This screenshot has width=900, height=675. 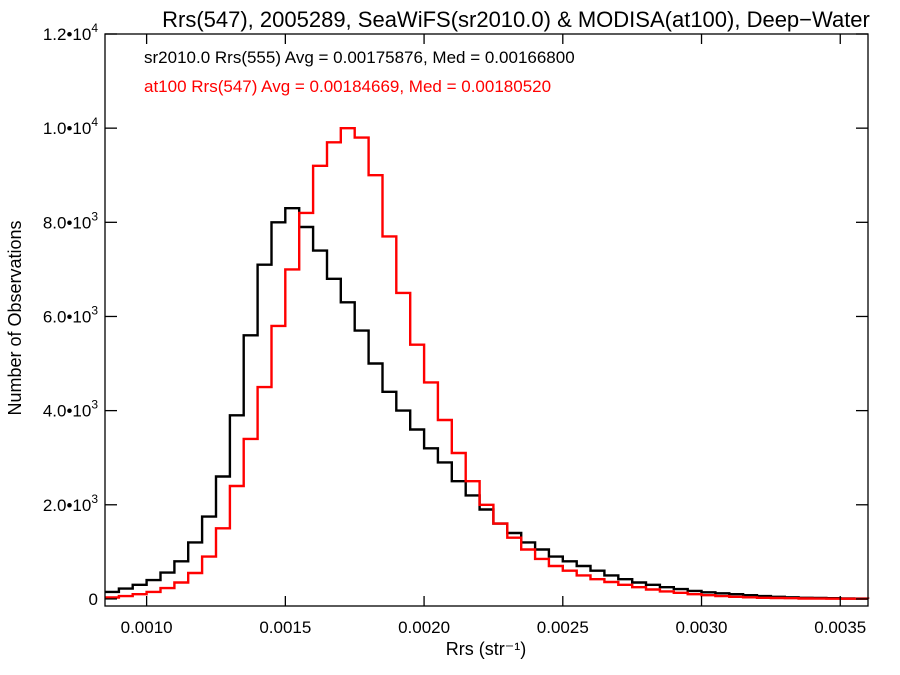 I want to click on y-tick-mantissa: 6.0•10, so click(x=67, y=316).